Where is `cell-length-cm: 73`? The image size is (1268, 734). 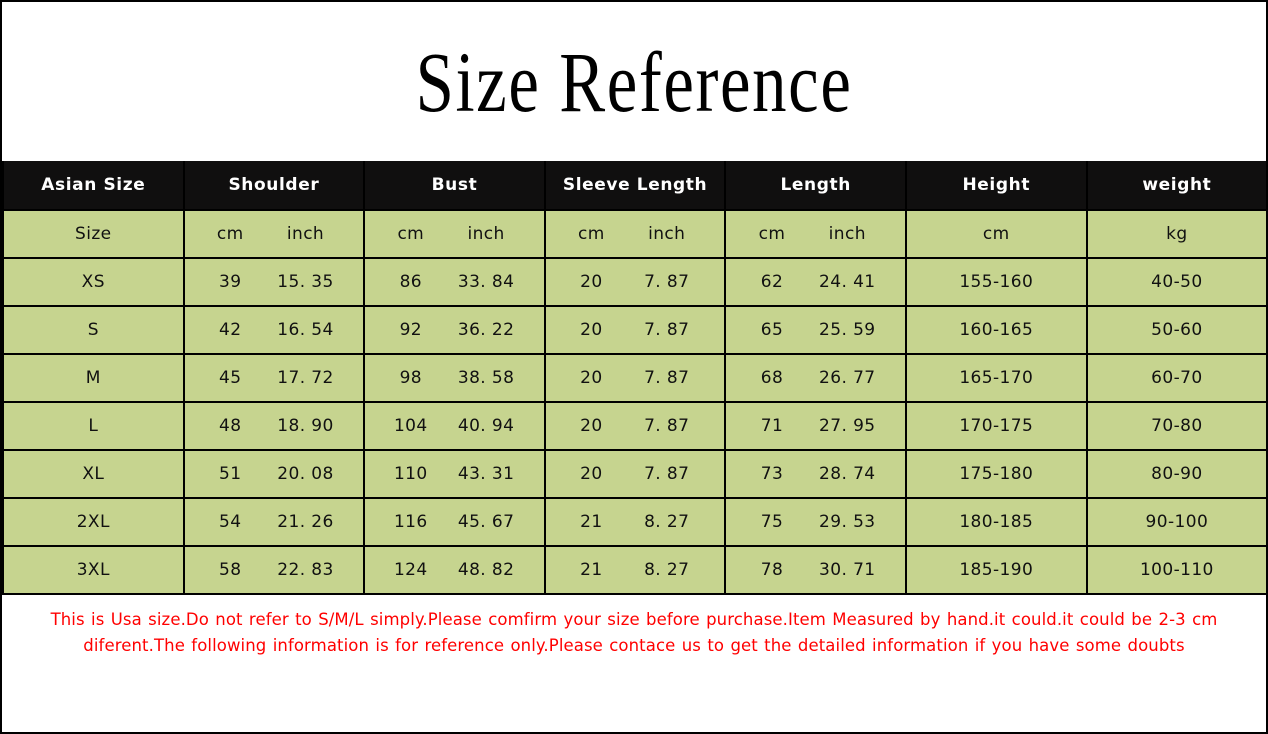 cell-length-cm: 73 is located at coordinates (772, 474).